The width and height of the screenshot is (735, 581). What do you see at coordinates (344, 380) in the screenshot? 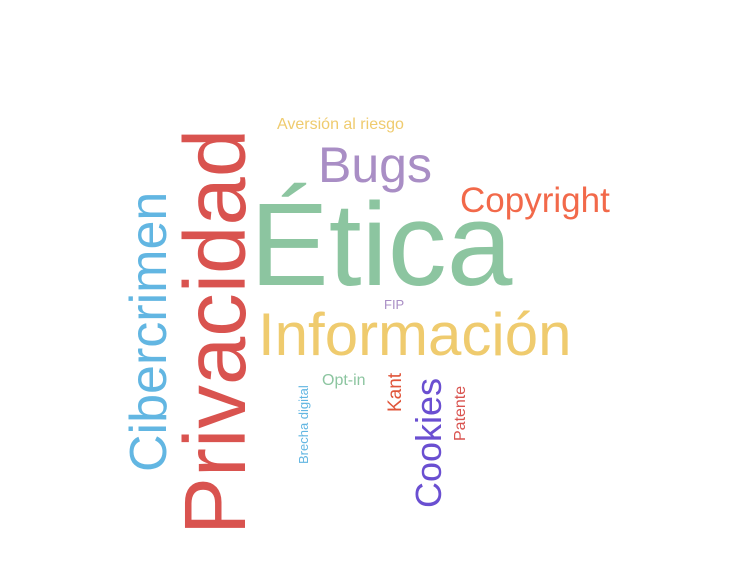
I see `word-optin: Opt-in` at bounding box center [344, 380].